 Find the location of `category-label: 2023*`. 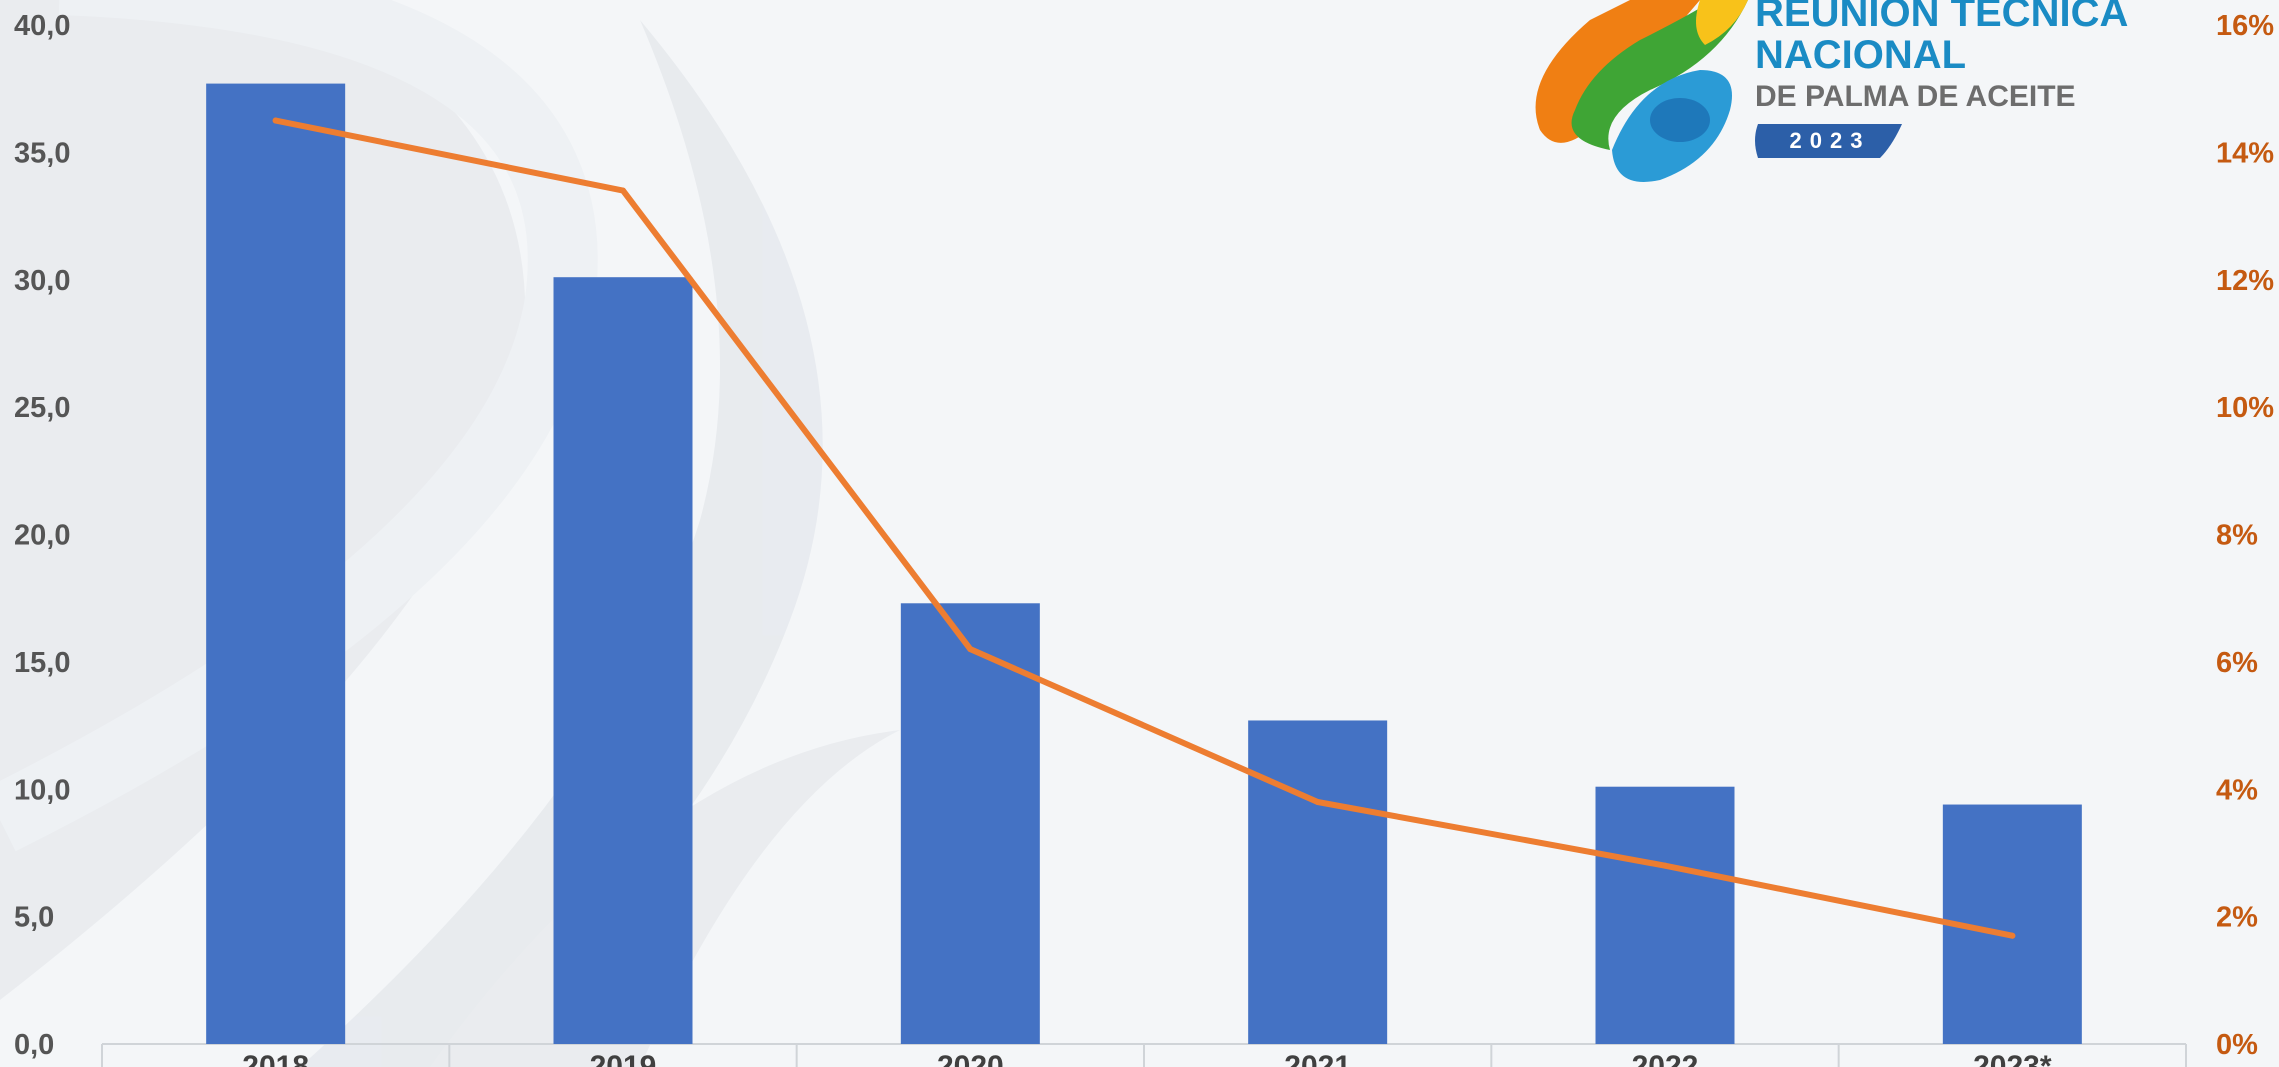

category-label: 2023* is located at coordinates (2012, 1058).